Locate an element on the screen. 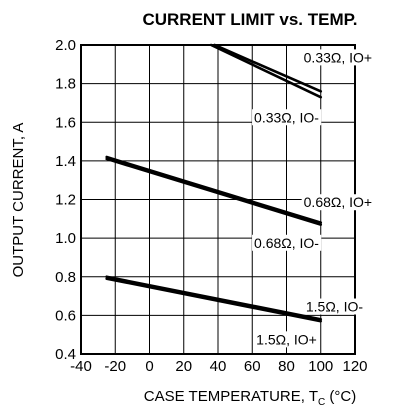  annotation-4: 1.5Ω, IO- is located at coordinates (334, 307).